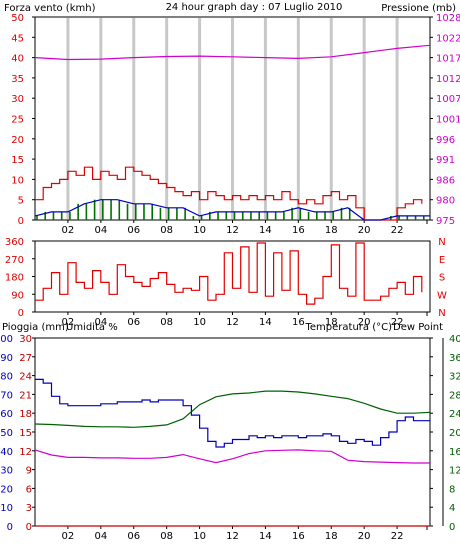 This screenshot has height=555, width=460. I want to click on compass-tick-label: W, so click(442, 295).